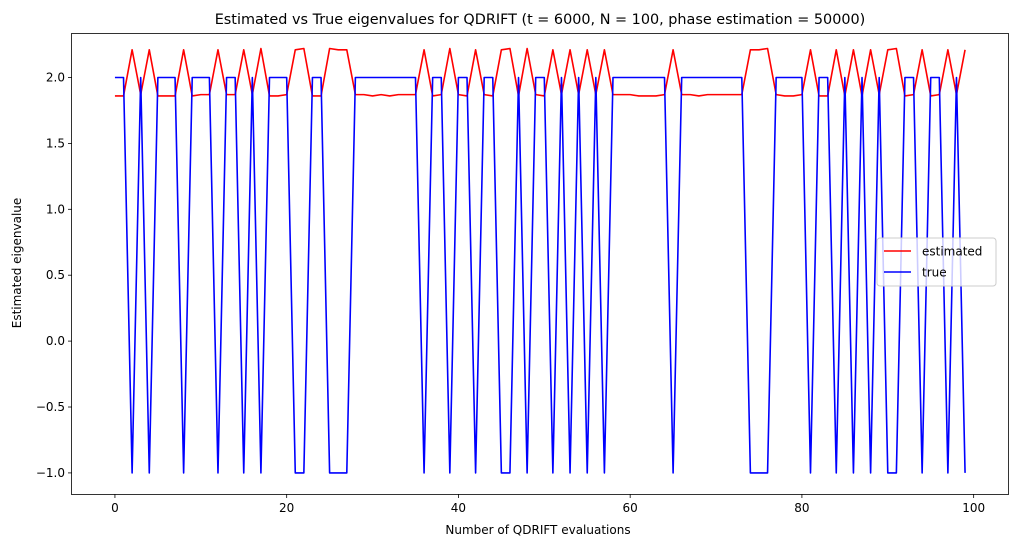  What do you see at coordinates (50, 473) in the screenshot?
I see `y-tick-label: −1.0` at bounding box center [50, 473].